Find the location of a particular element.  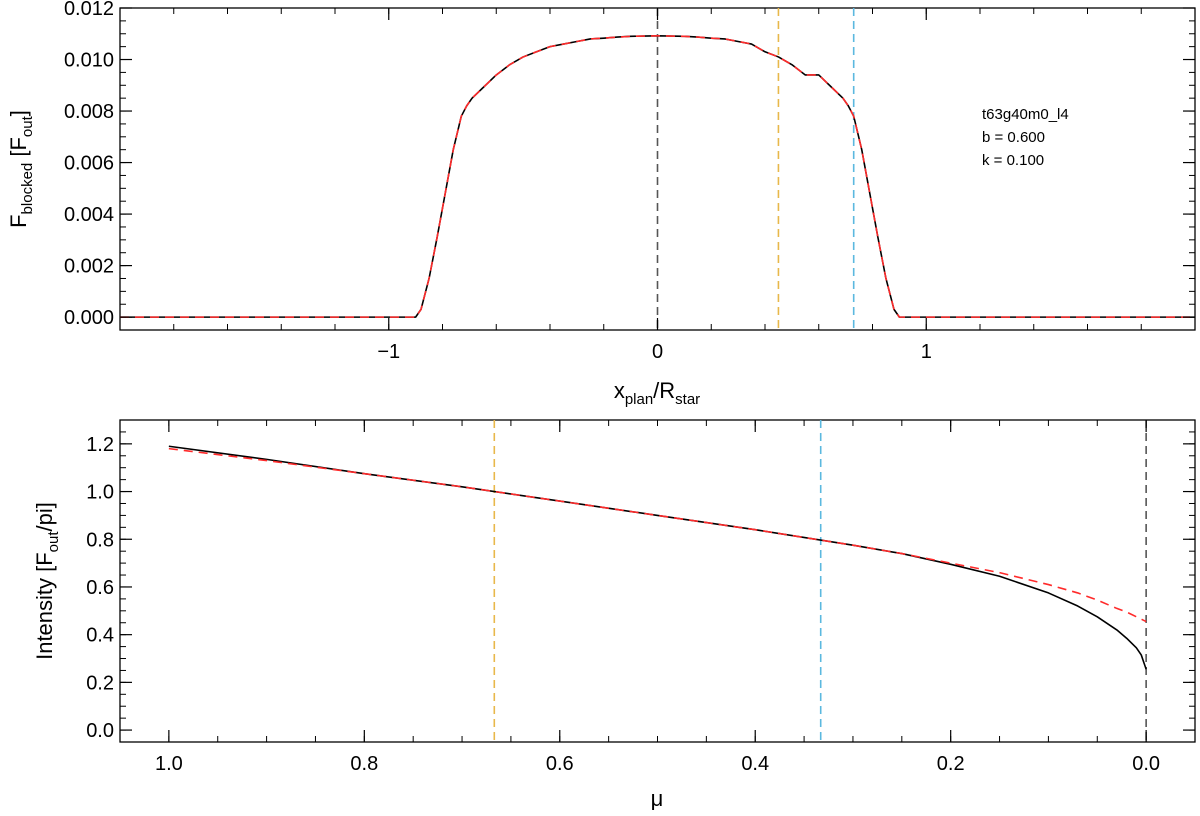

bottom-xtick-label: 0.4 is located at coordinates (755, 764).